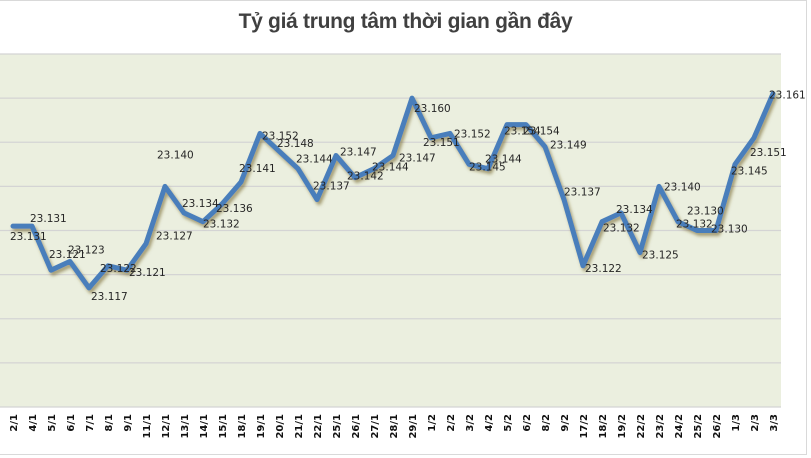 This screenshot has width=811, height=458. I want to click on x-tick-label: 6/1, so click(71, 423).